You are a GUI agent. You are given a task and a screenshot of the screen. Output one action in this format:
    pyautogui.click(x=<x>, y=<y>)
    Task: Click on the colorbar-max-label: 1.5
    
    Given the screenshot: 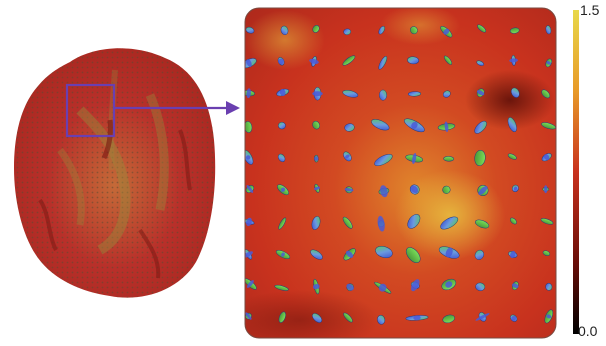 What is the action you would take?
    pyautogui.click(x=590, y=10)
    